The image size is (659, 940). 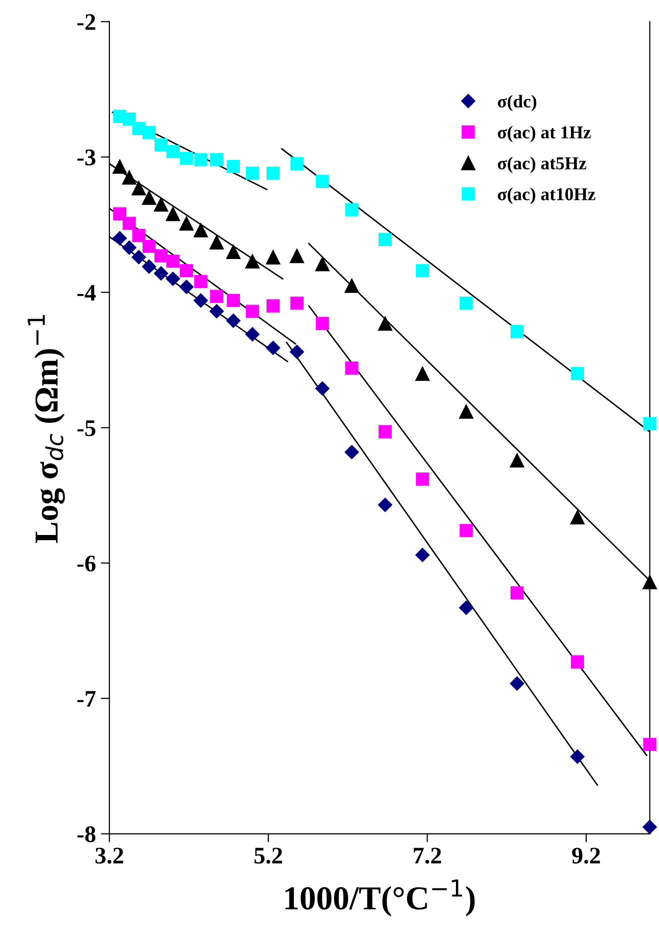 What do you see at coordinates (86, 699) in the screenshot?
I see `y-tick-label: -7` at bounding box center [86, 699].